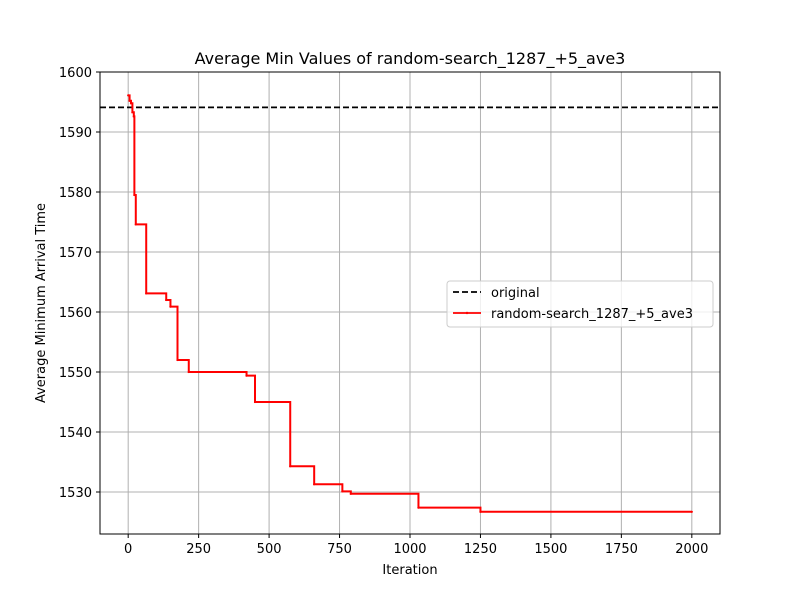 The height and width of the screenshot is (600, 800). What do you see at coordinates (515, 293) in the screenshot?
I see `legend-label-original: original` at bounding box center [515, 293].